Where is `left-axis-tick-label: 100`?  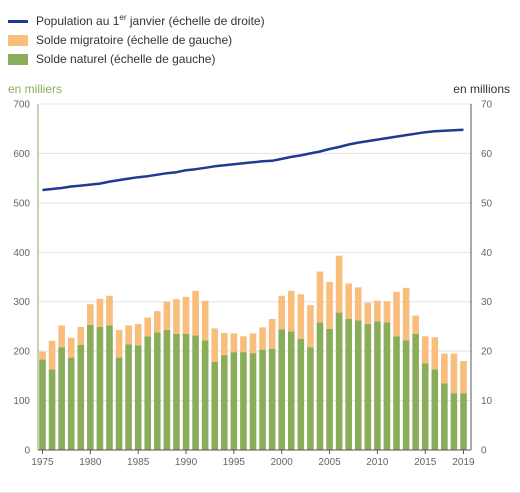 left-axis-tick-label: 100 is located at coordinates (21, 401).